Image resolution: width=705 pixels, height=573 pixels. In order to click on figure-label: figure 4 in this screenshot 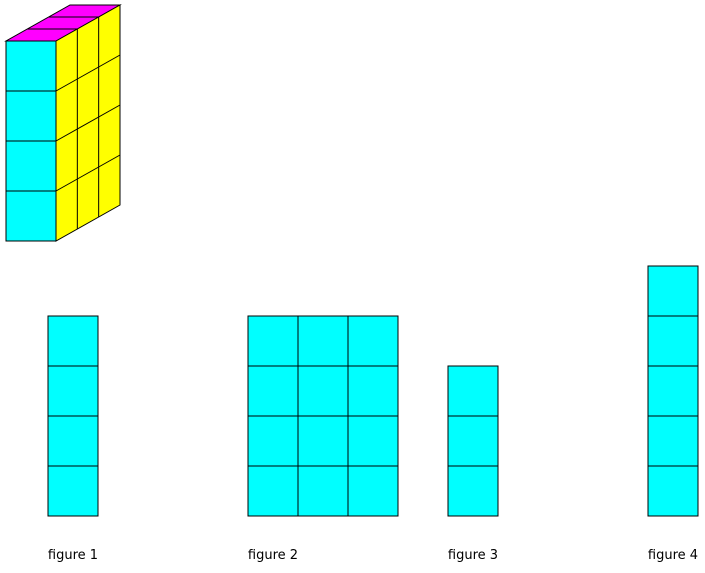, I will do `click(673, 555)`.